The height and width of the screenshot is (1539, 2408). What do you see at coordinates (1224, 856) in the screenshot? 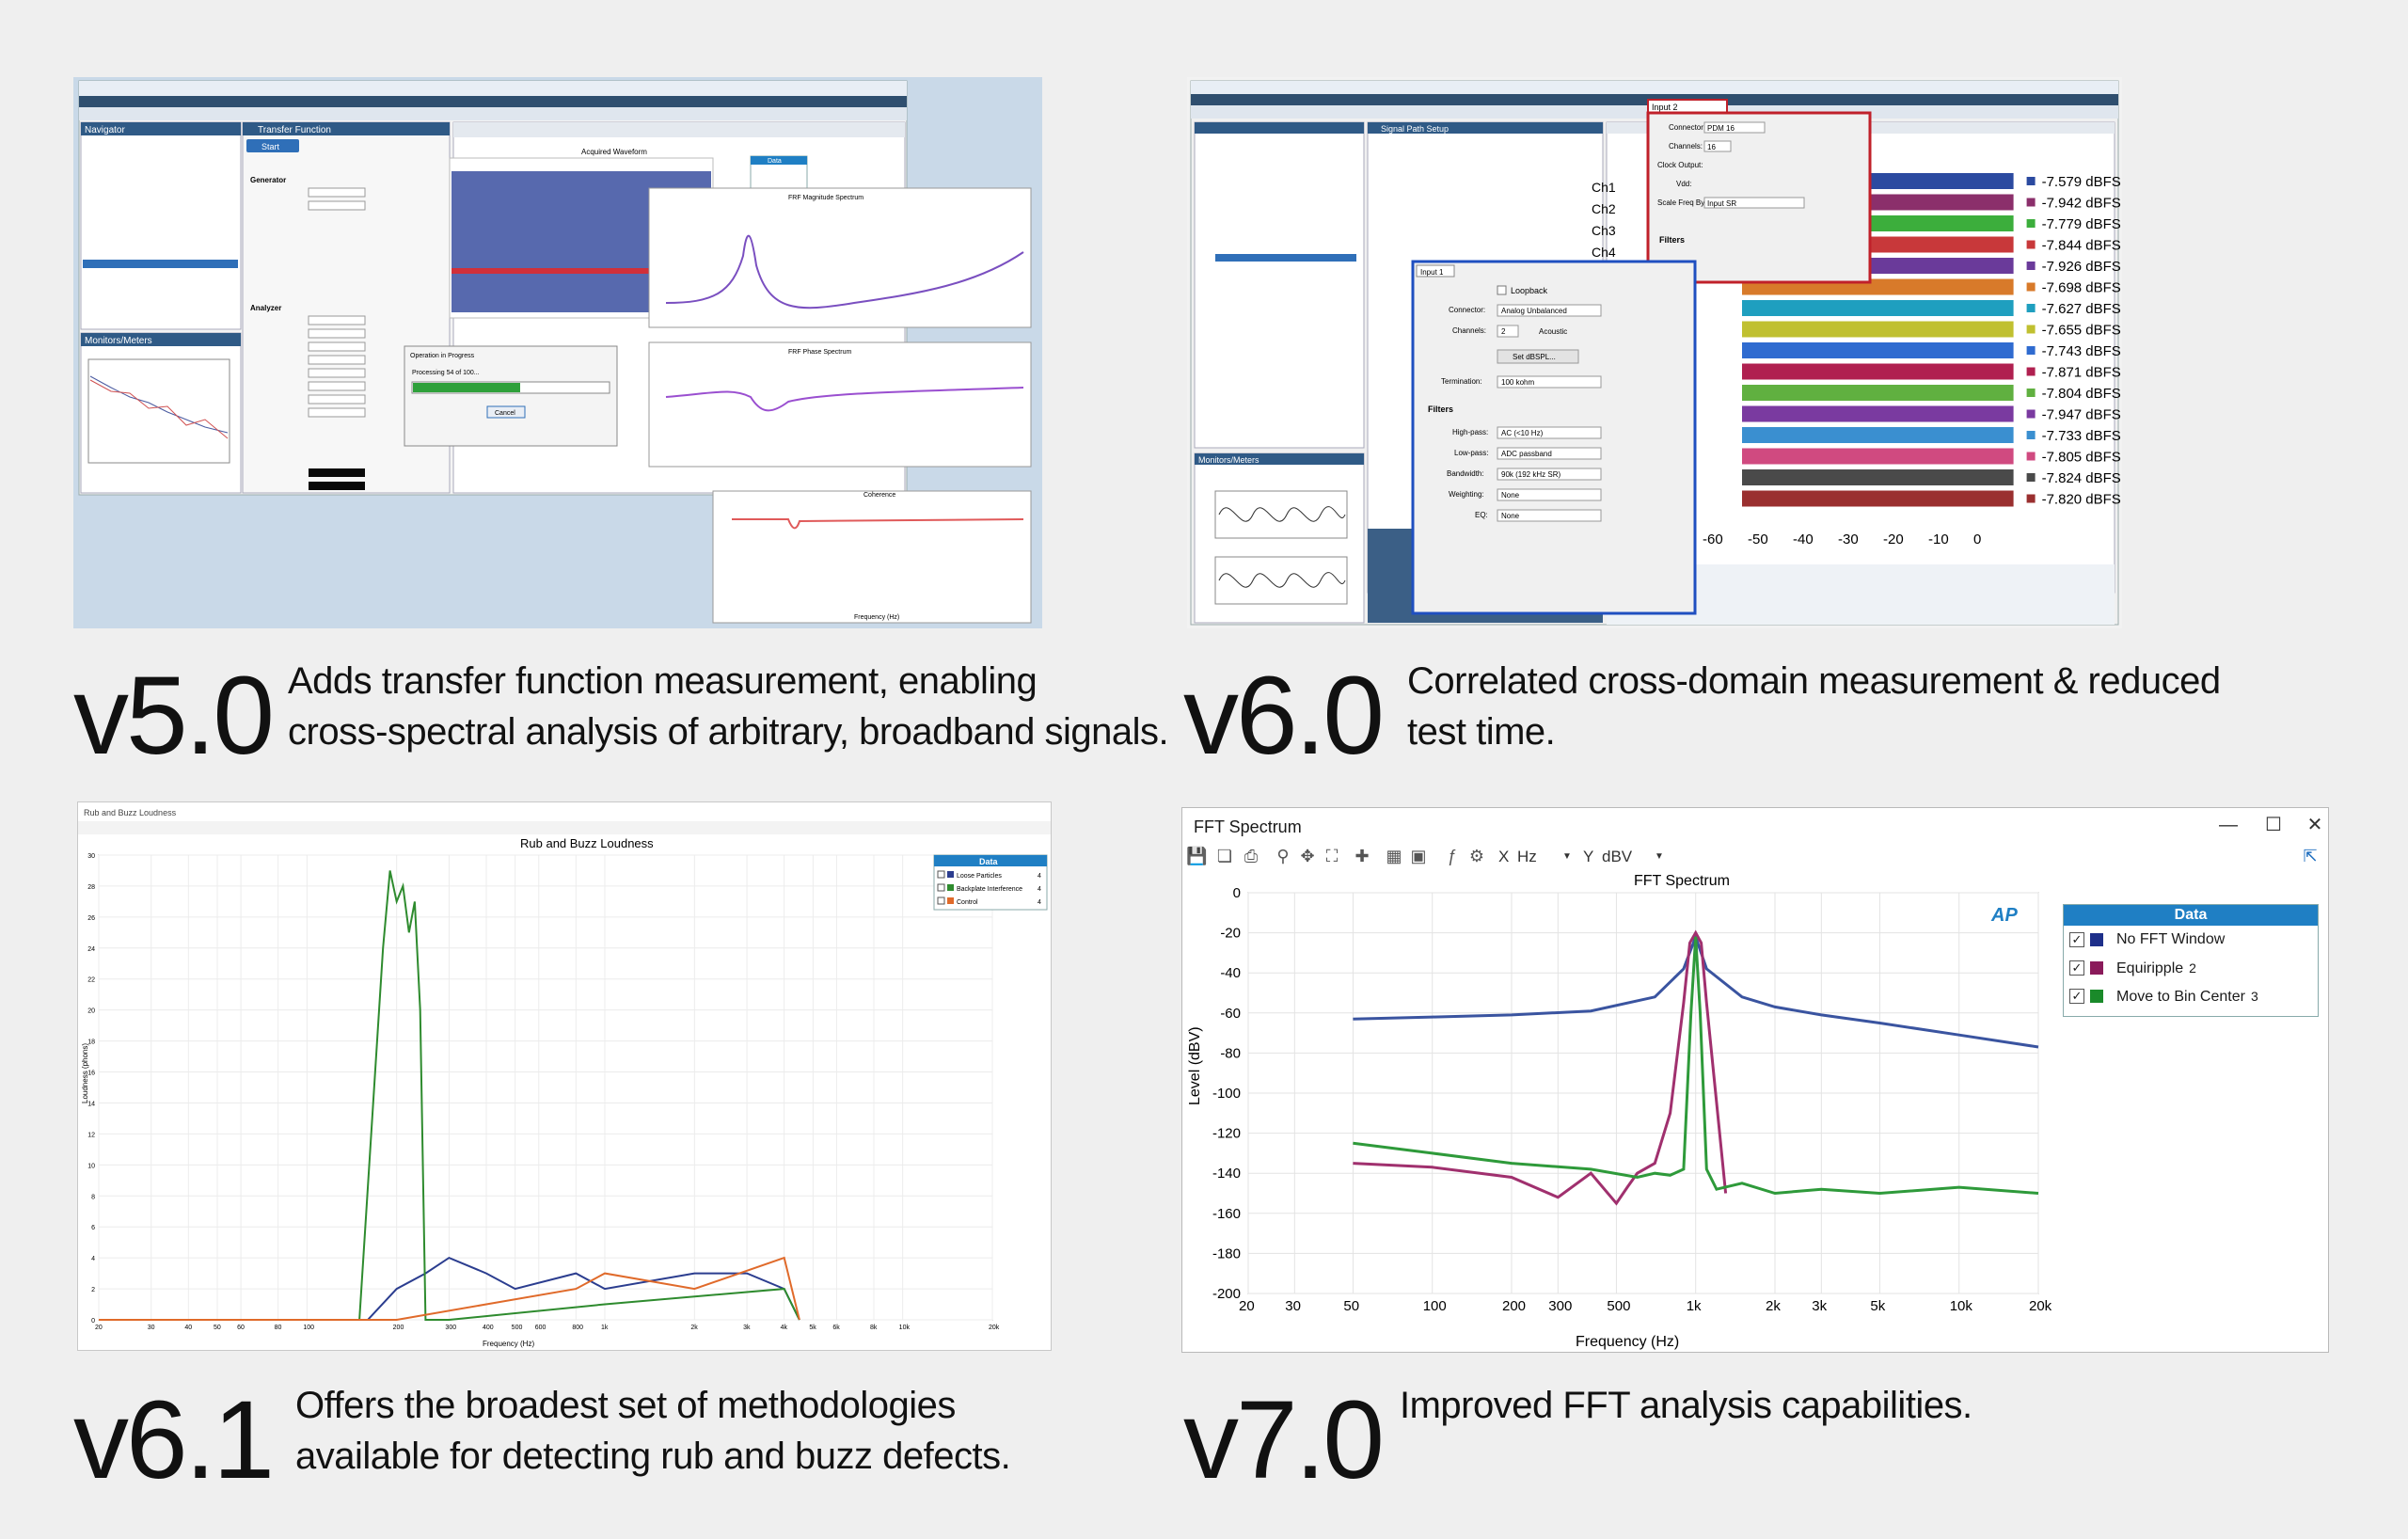
I see `copy-icon: ❏` at bounding box center [1224, 856].